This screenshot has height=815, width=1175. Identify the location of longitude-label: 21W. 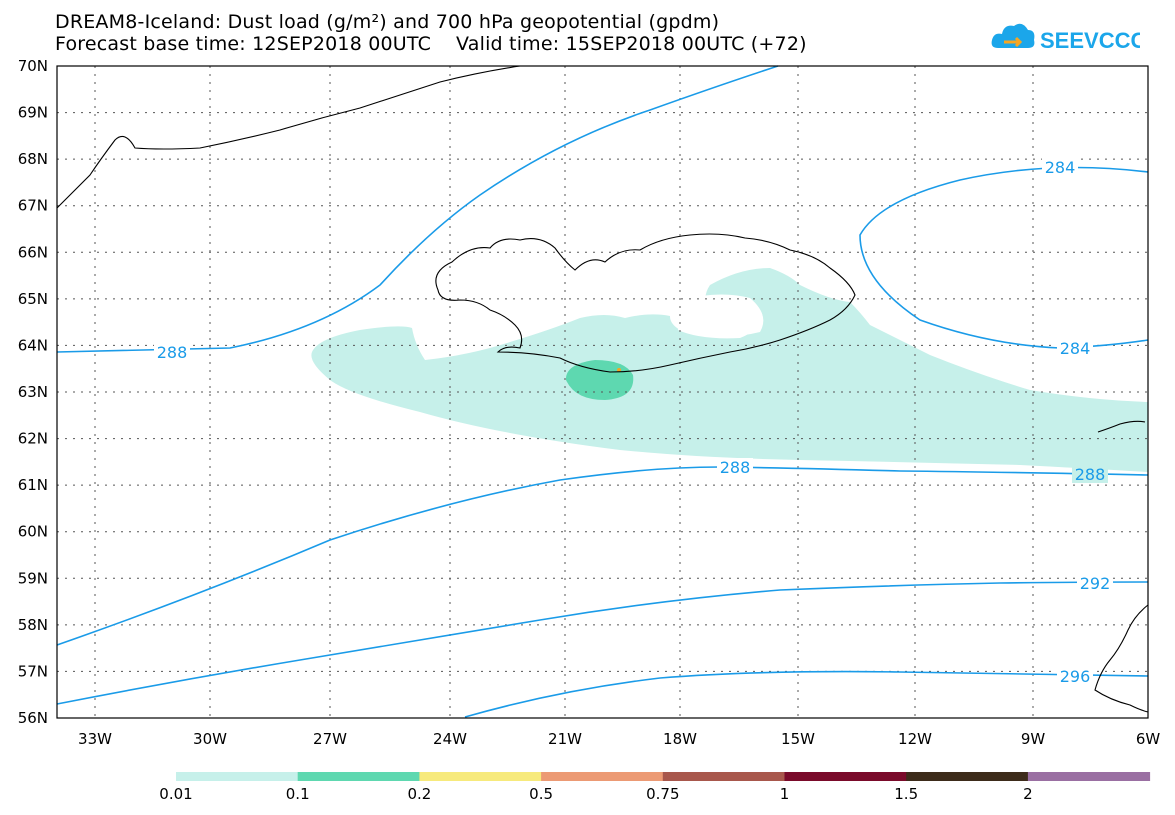
(565, 739).